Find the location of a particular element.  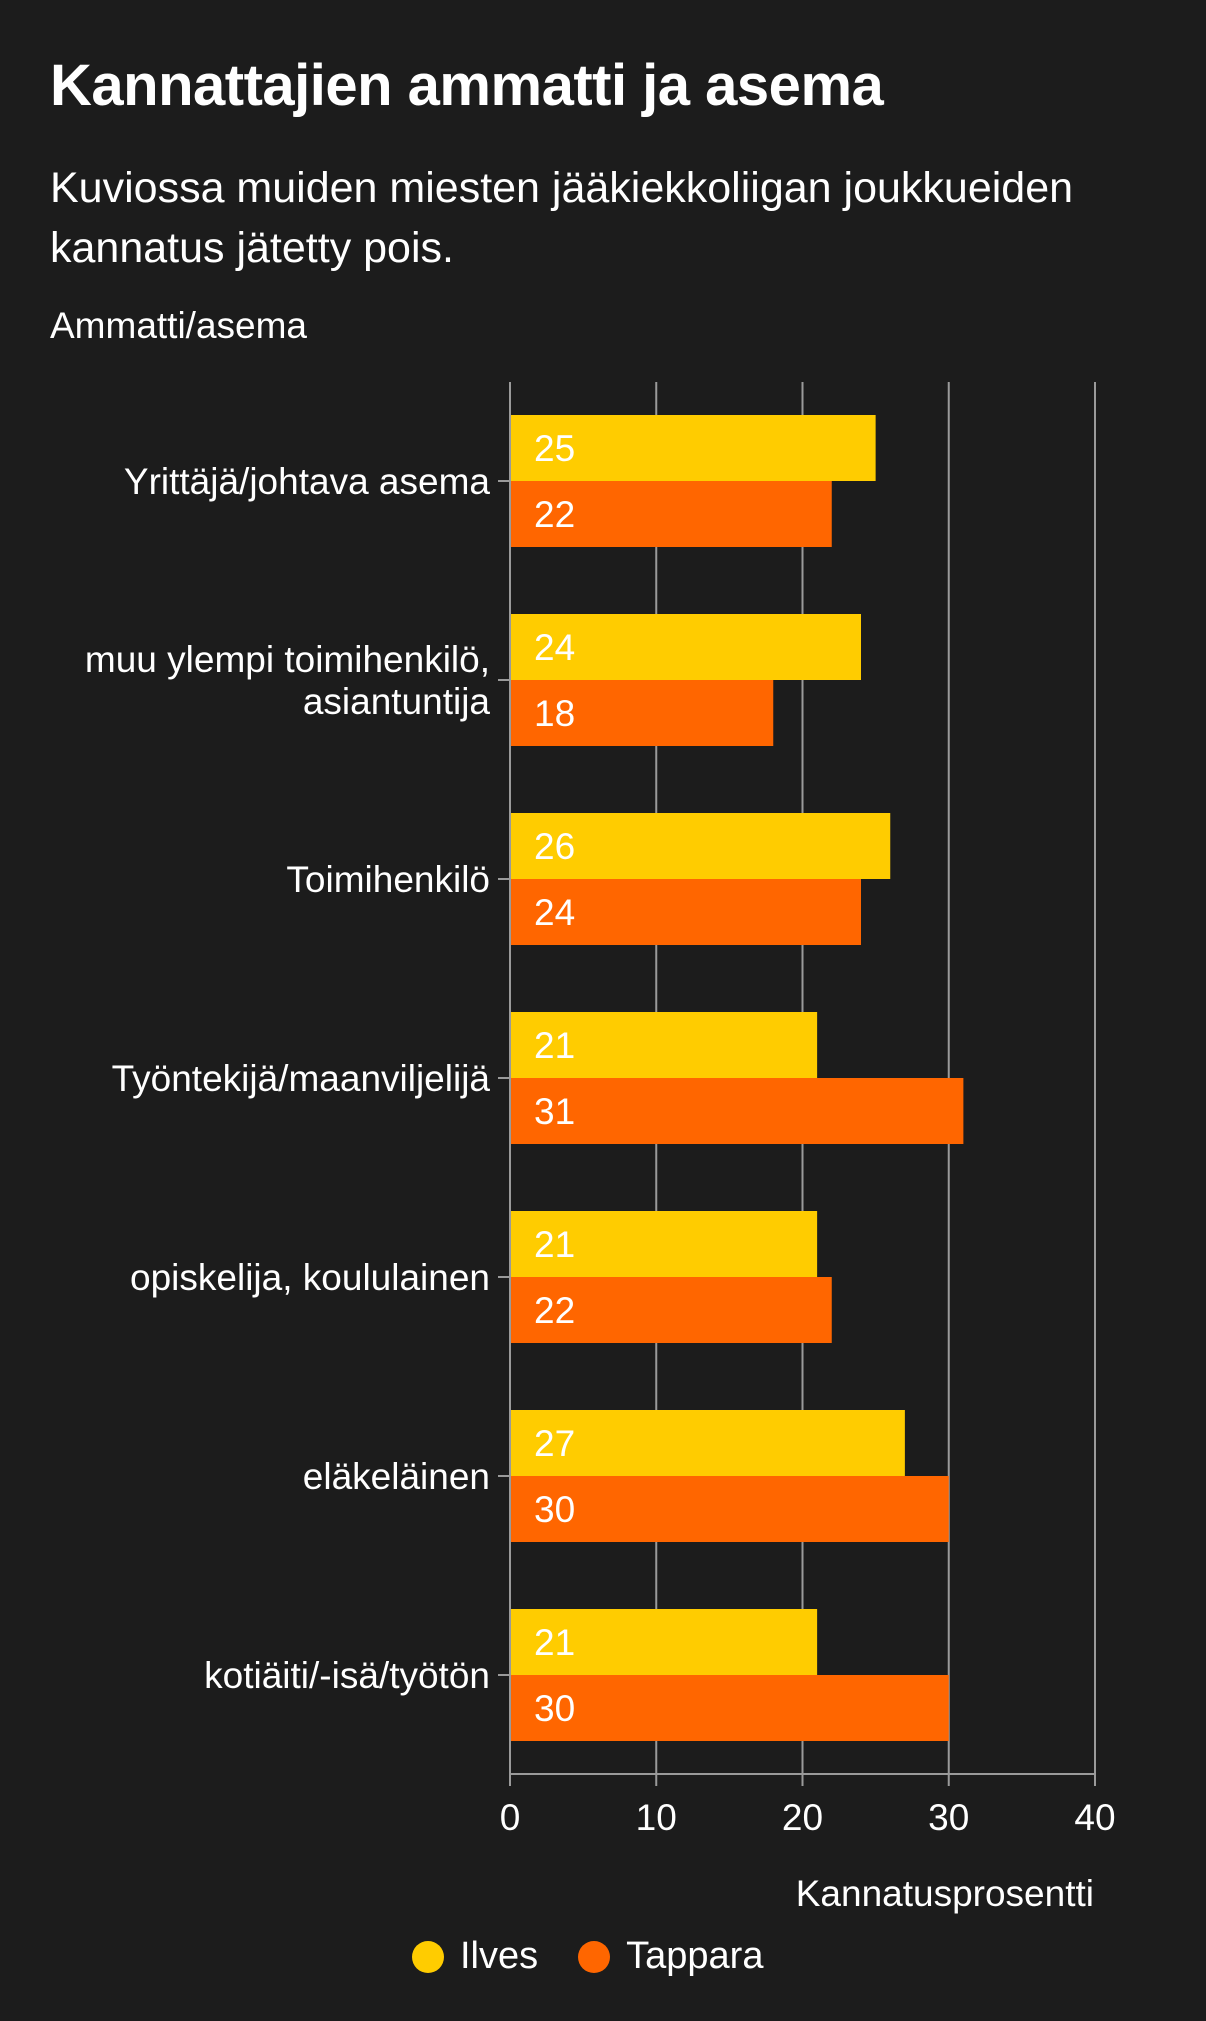

legend-swatch-ilves is located at coordinates (428, 1956).